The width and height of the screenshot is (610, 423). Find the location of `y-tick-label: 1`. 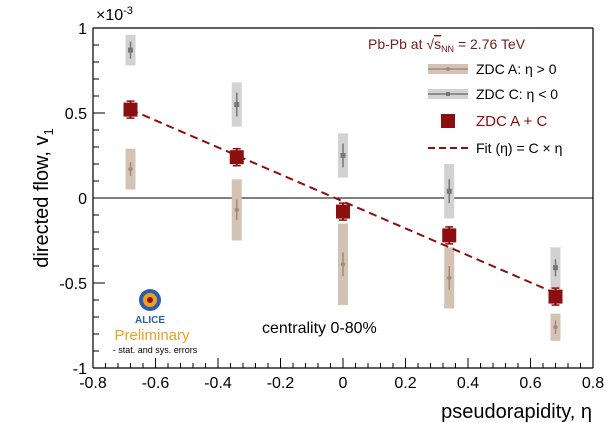

y-tick-label: 1 is located at coordinates (82, 29).